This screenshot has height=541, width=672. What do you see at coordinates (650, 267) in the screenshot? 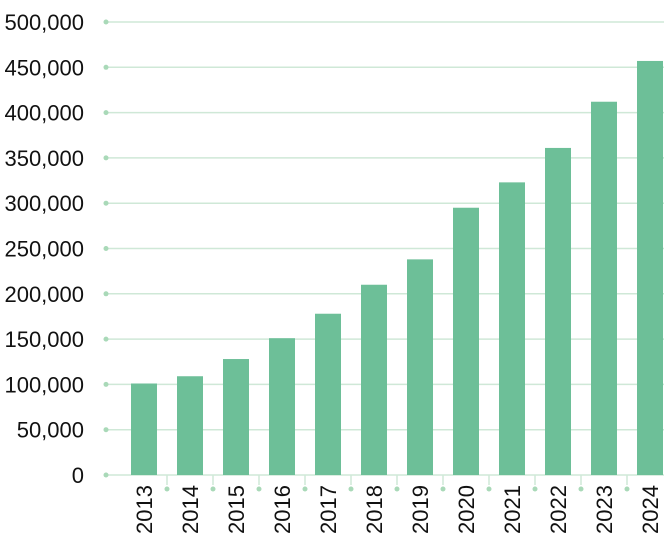
I see `bar-2024` at bounding box center [650, 267].